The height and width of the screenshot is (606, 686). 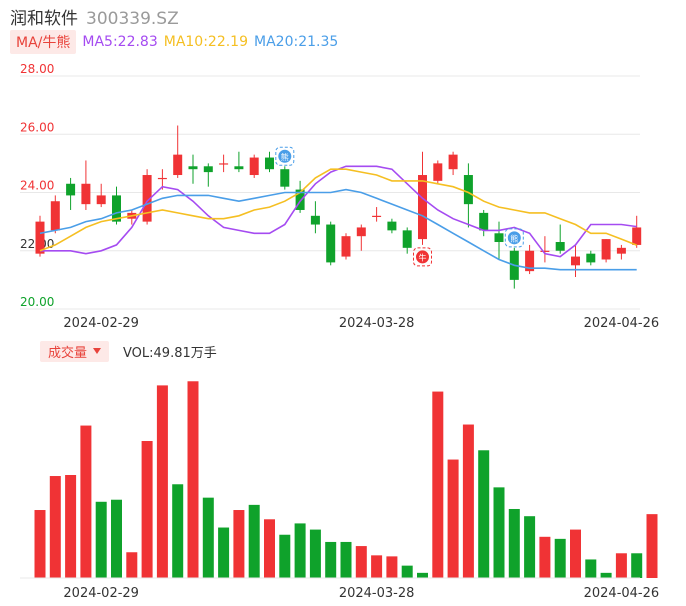 I want to click on stock-name: 润和软件, so click(x=44, y=19).